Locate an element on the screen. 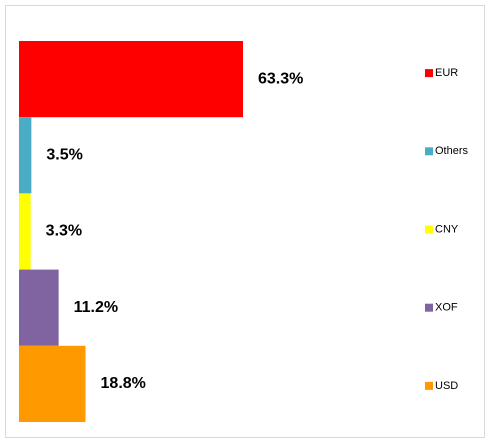 The height and width of the screenshot is (448, 489). legend-label: CNY is located at coordinates (447, 229).